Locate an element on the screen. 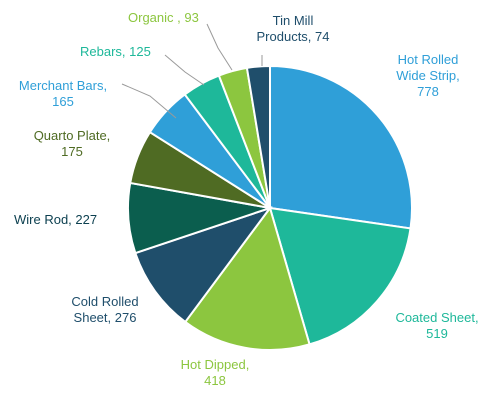 Image resolution: width=484 pixels, height=397 pixels. label-organic: Organic , 93 is located at coordinates (163, 17).